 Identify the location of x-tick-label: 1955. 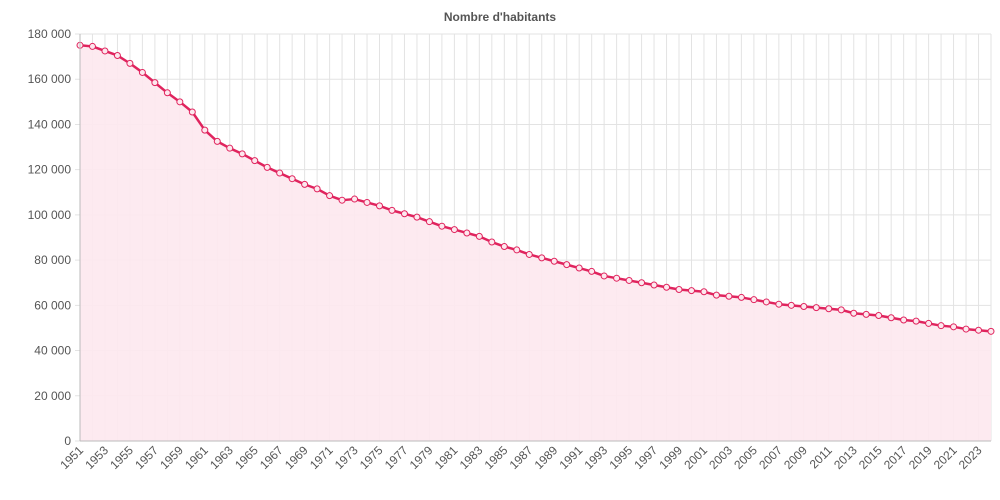
(121, 457).